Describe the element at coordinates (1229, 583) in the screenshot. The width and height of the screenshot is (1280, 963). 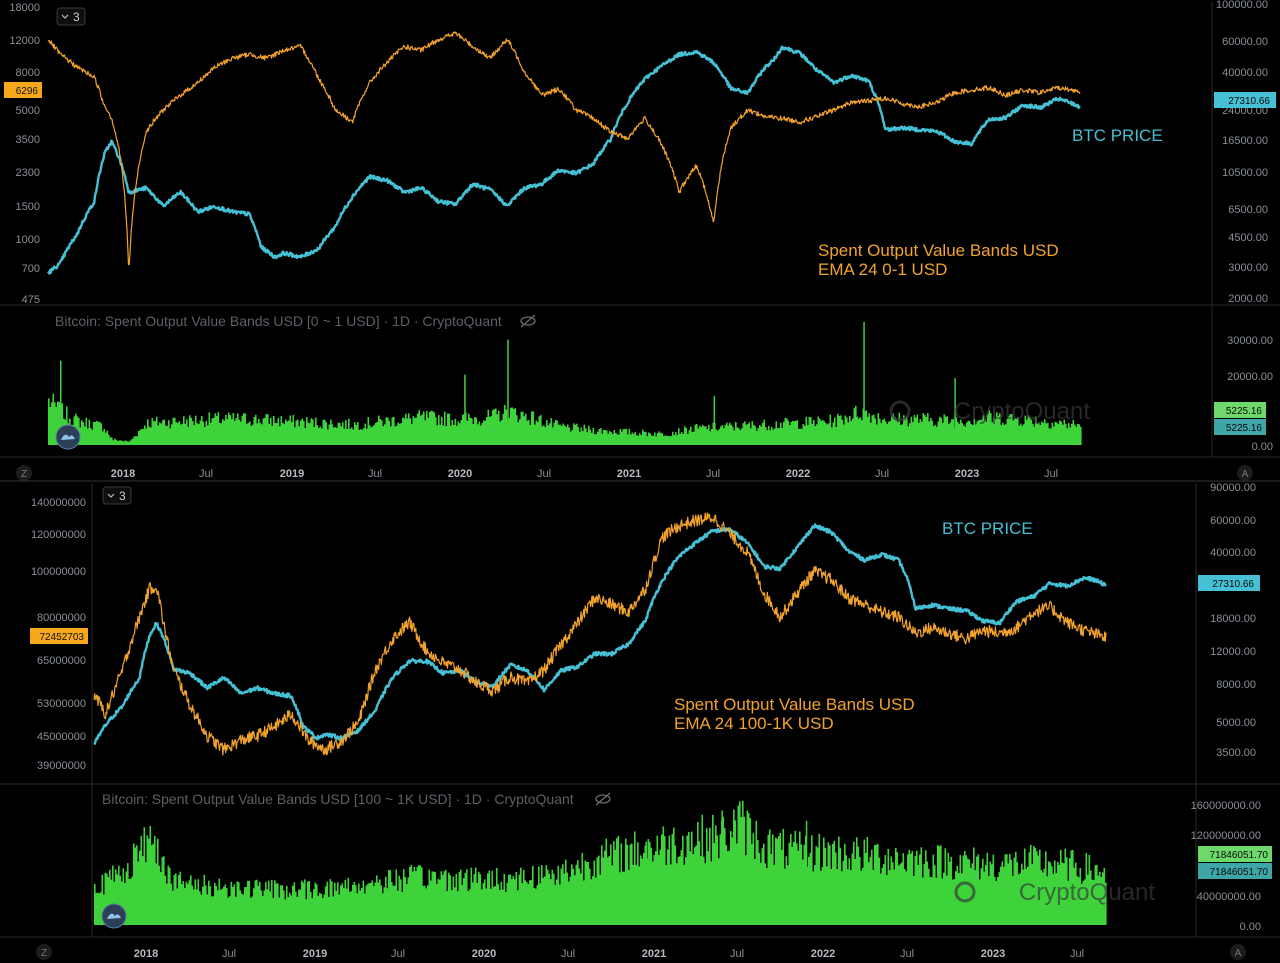
I see `right-current-badge` at that location.